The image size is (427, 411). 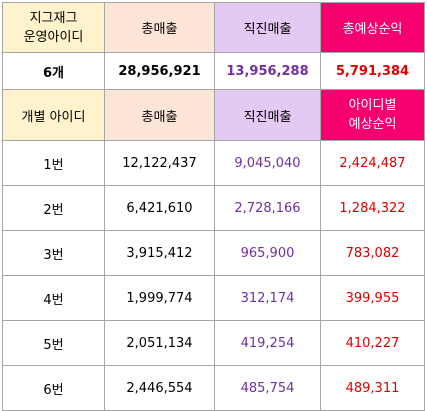 I want to click on row-direct-sales-cell: 312,174, so click(x=267, y=298).